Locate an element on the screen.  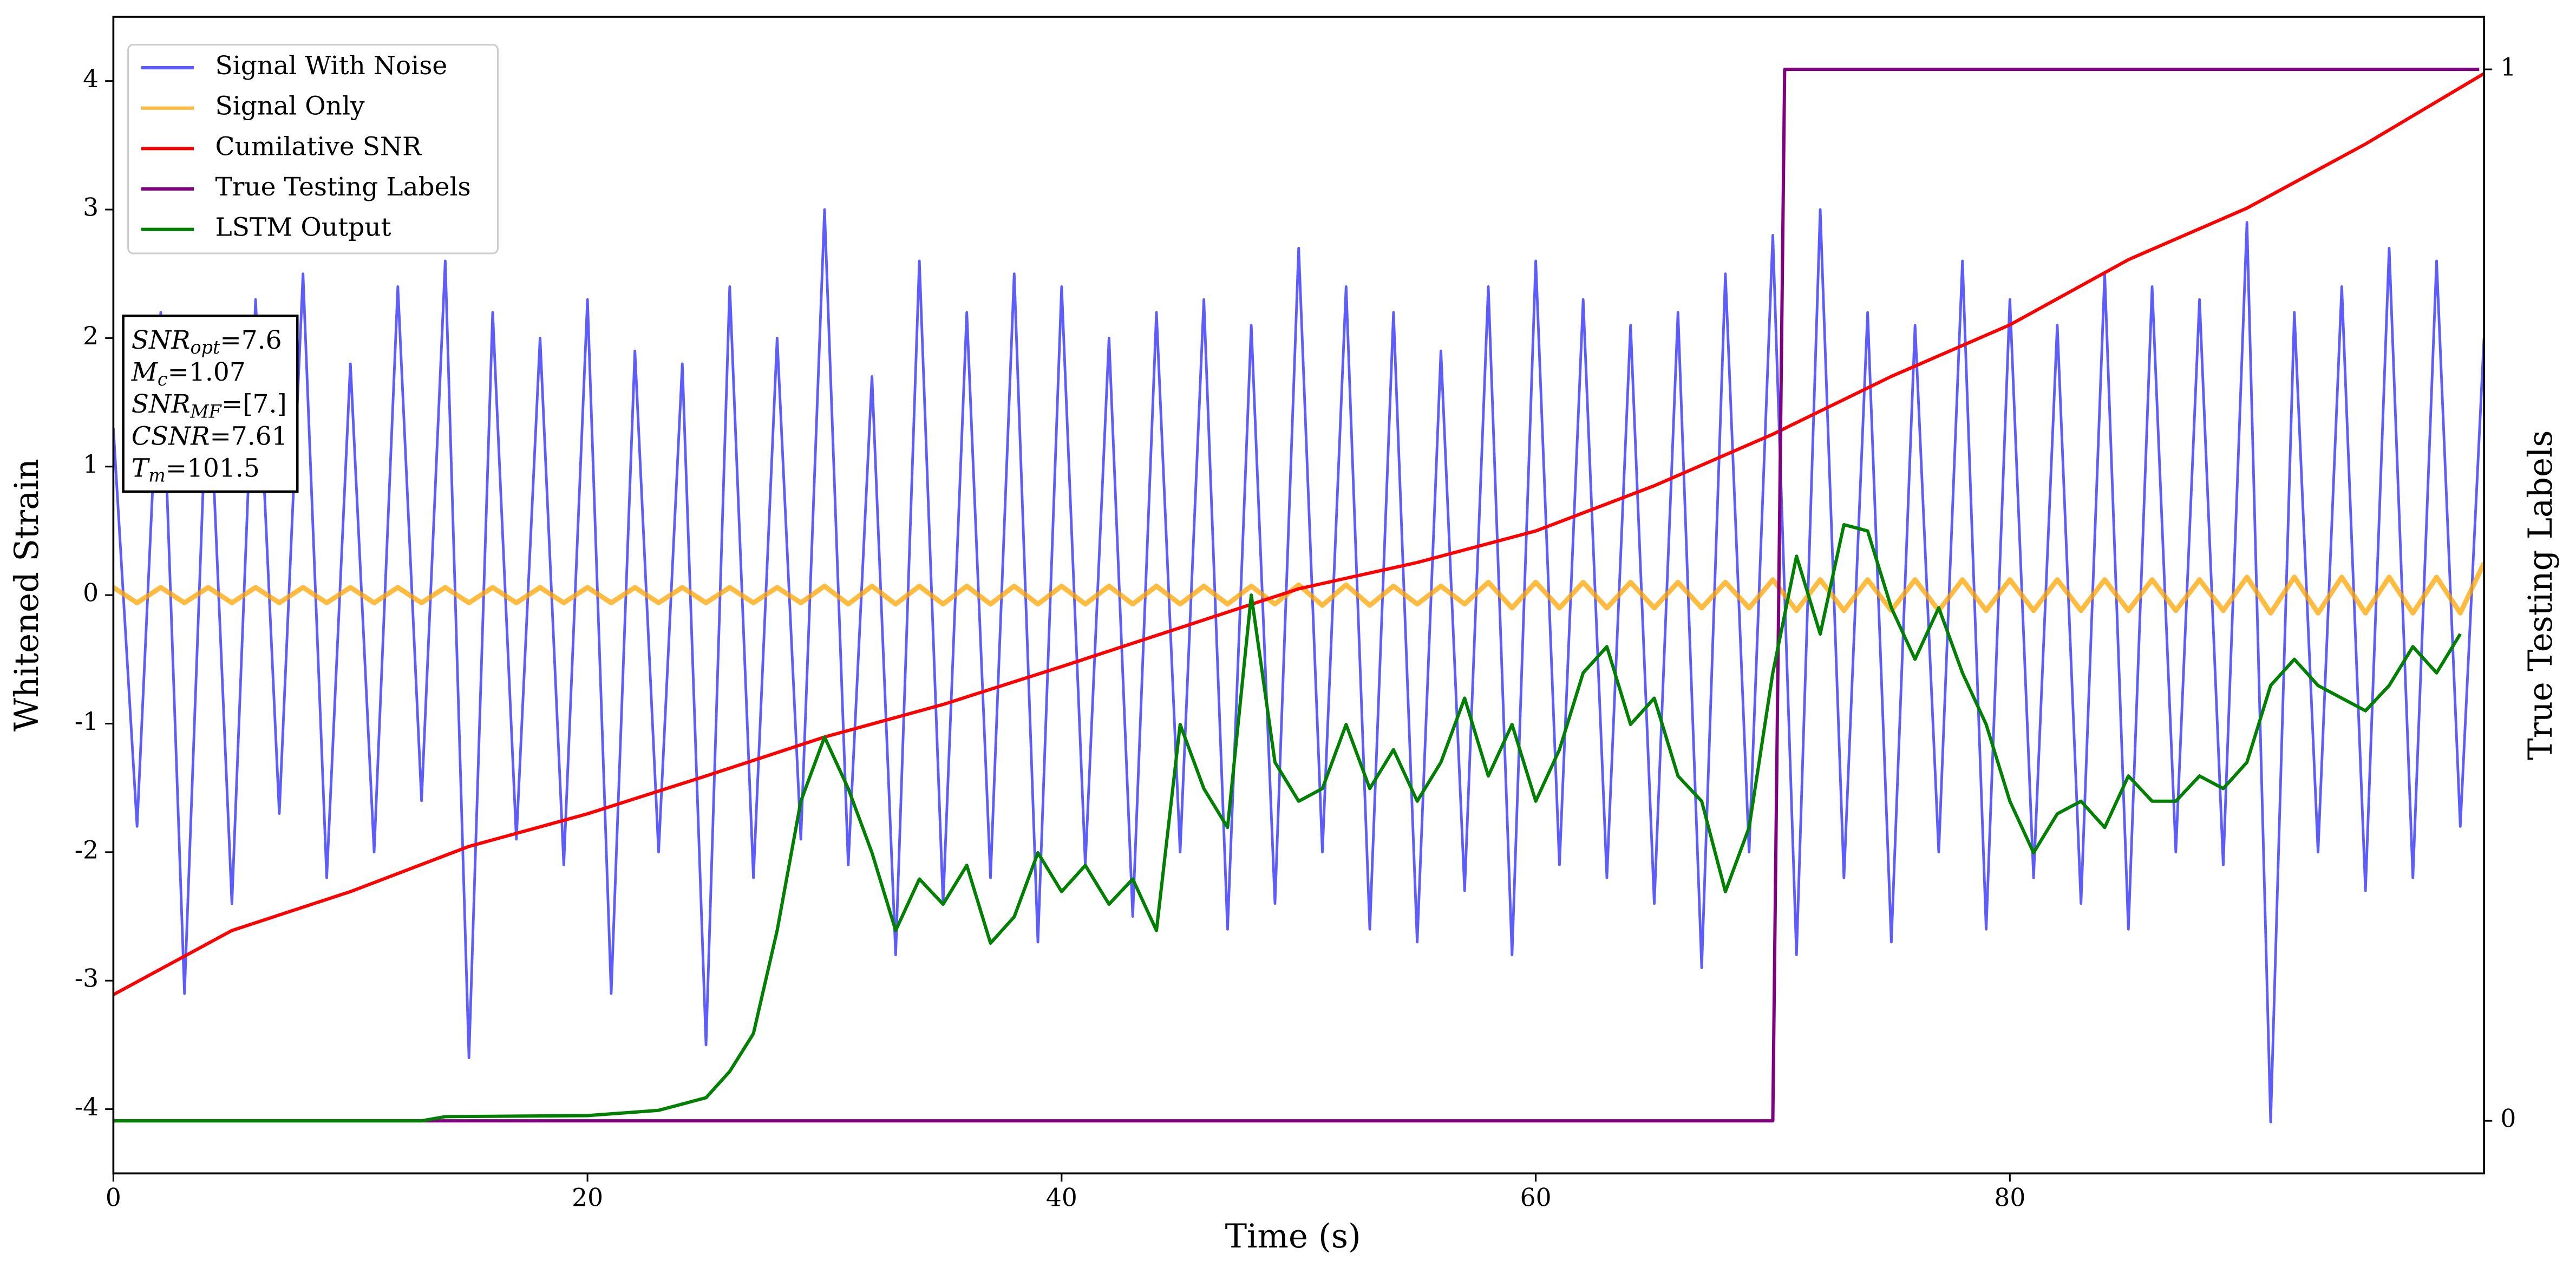
legend-label: Signal With Noise is located at coordinates (331, 66).